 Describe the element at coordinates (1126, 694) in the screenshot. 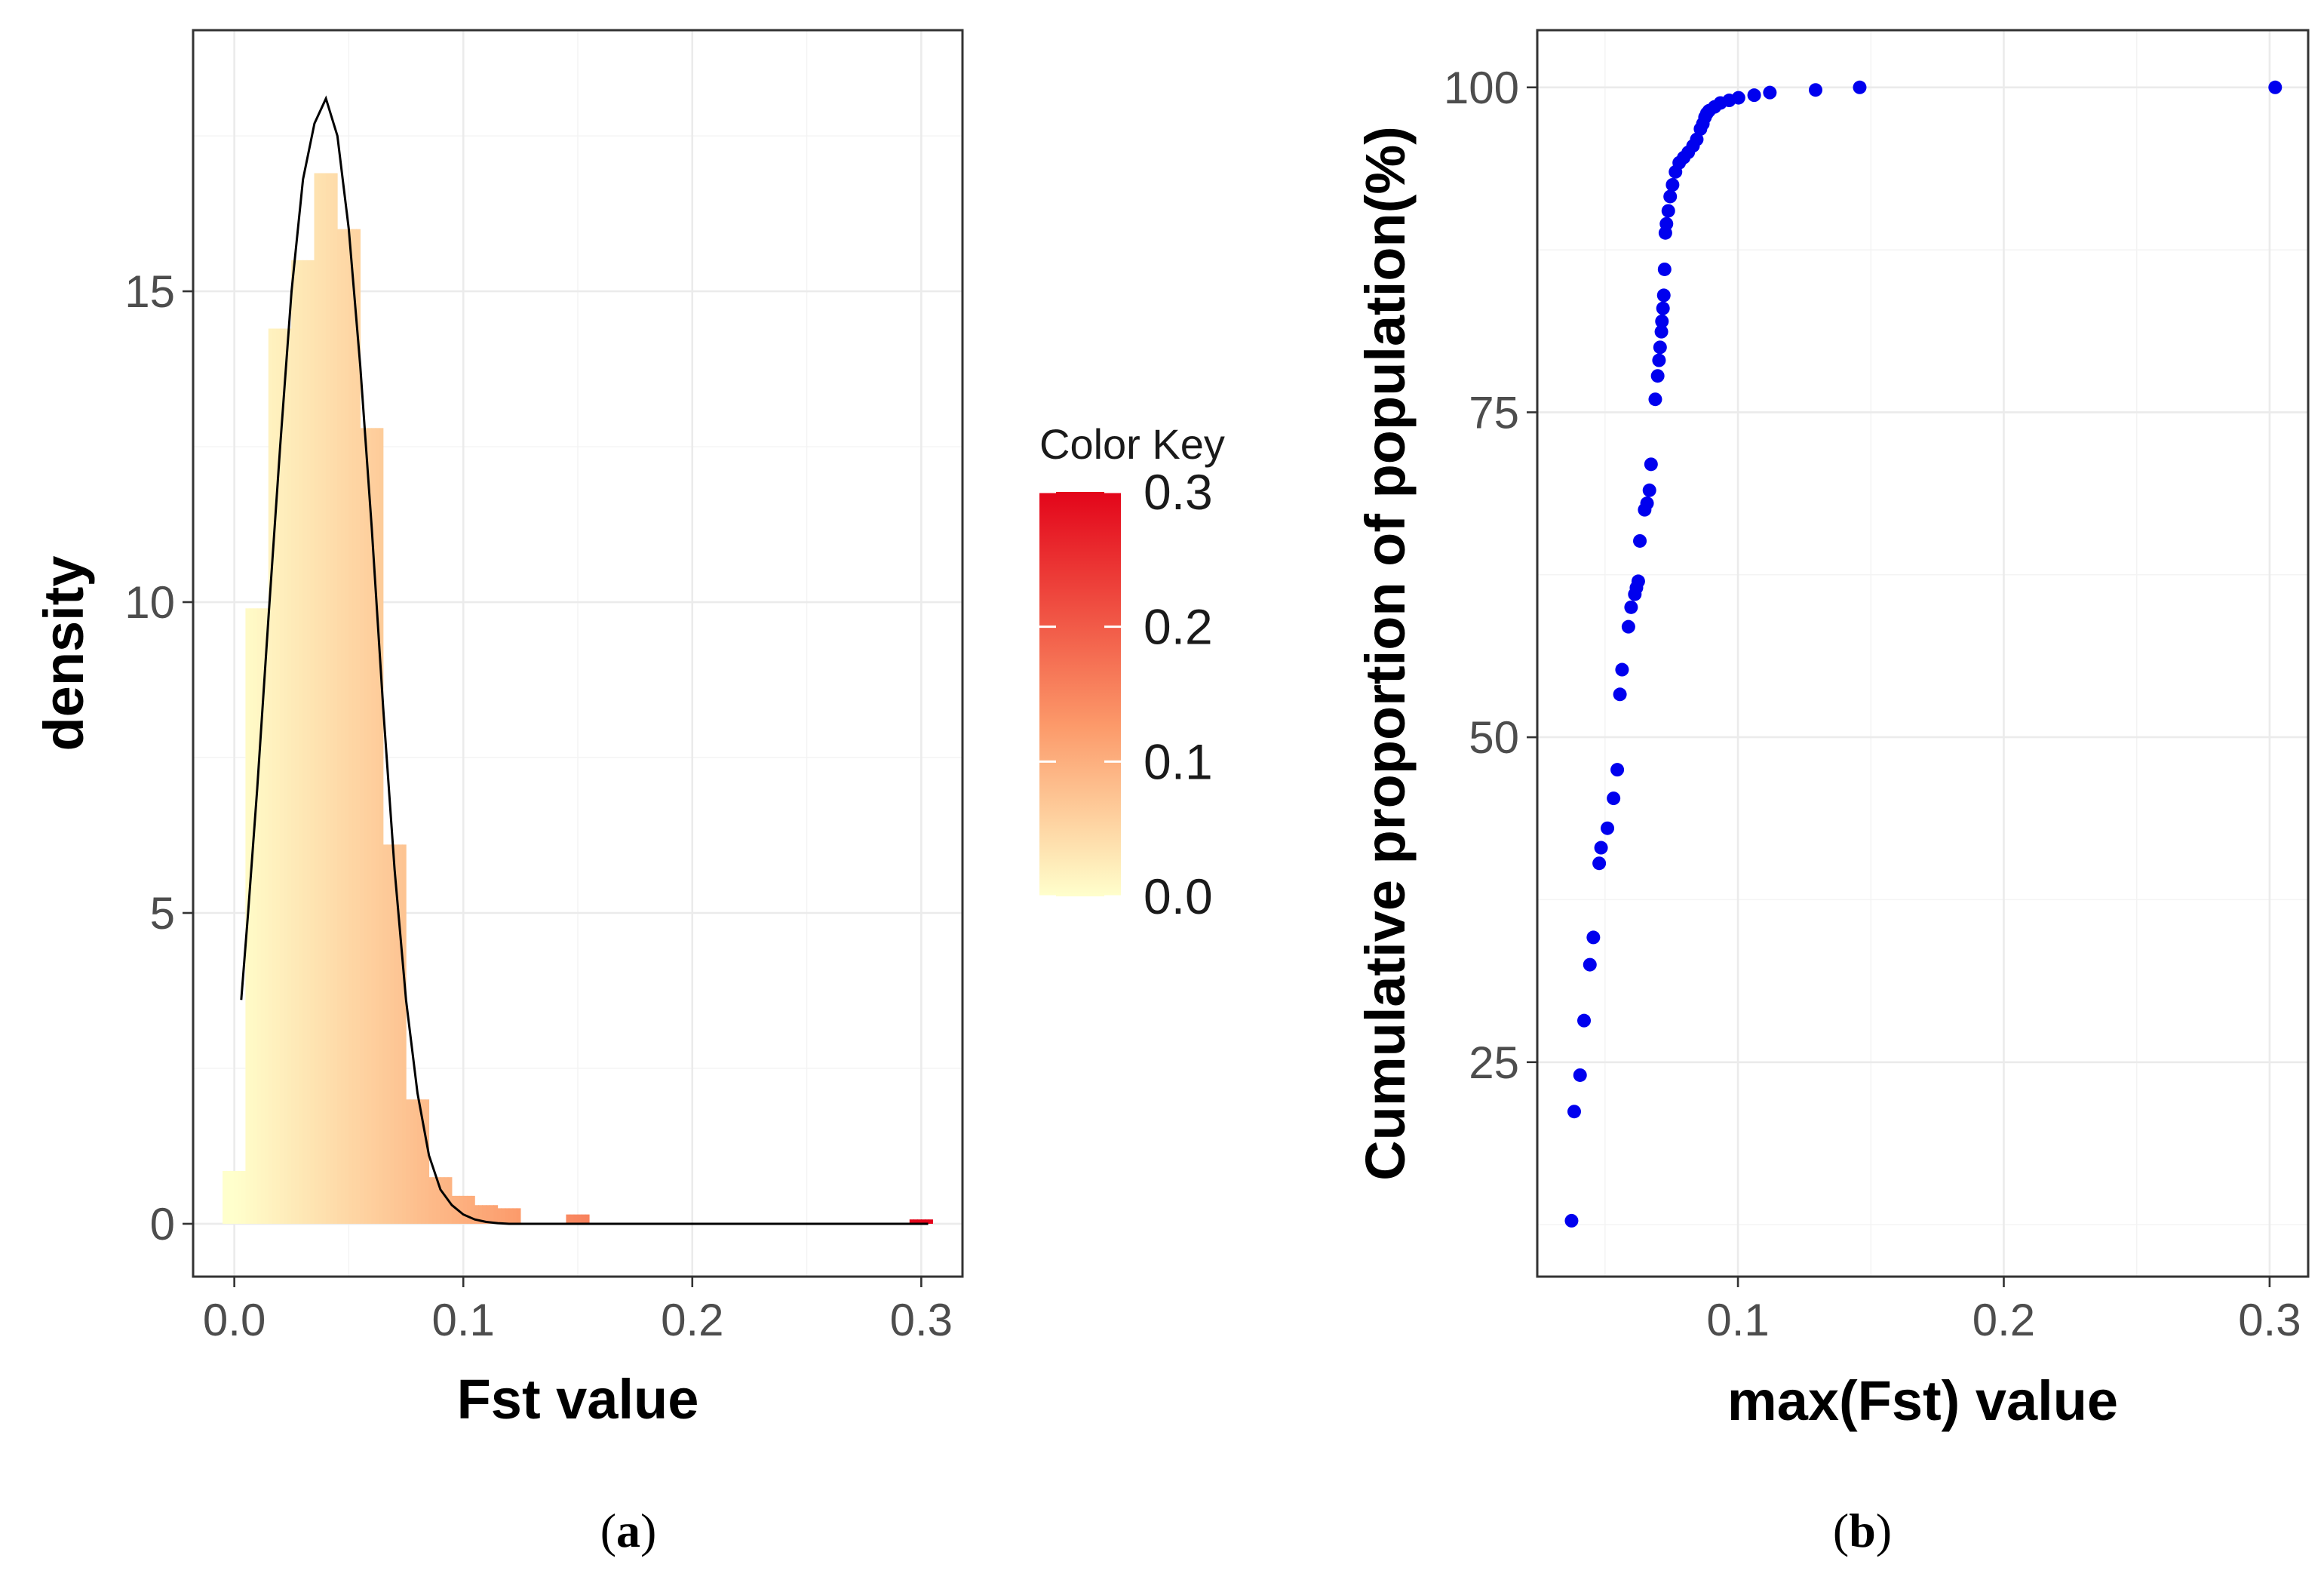

I see `color-key-ticks: 0.3 0.2 0.1 0.0` at that location.